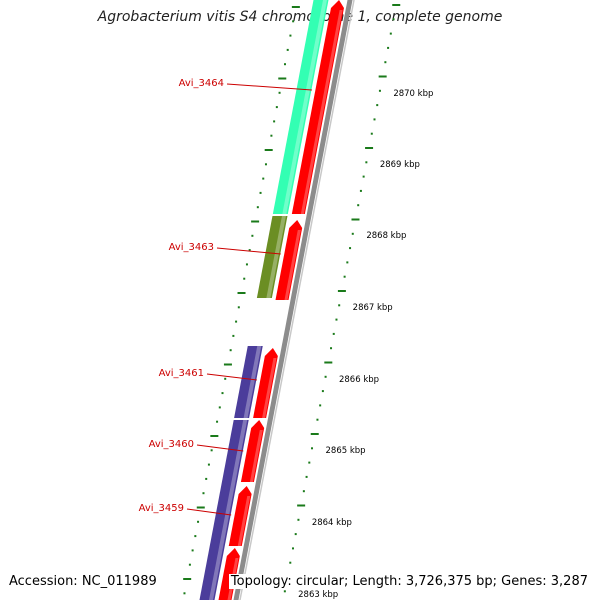 The width and height of the screenshot is (600, 600). What do you see at coordinates (201, 83) in the screenshot?
I see `gene-label: Avi_3464` at bounding box center [201, 83].